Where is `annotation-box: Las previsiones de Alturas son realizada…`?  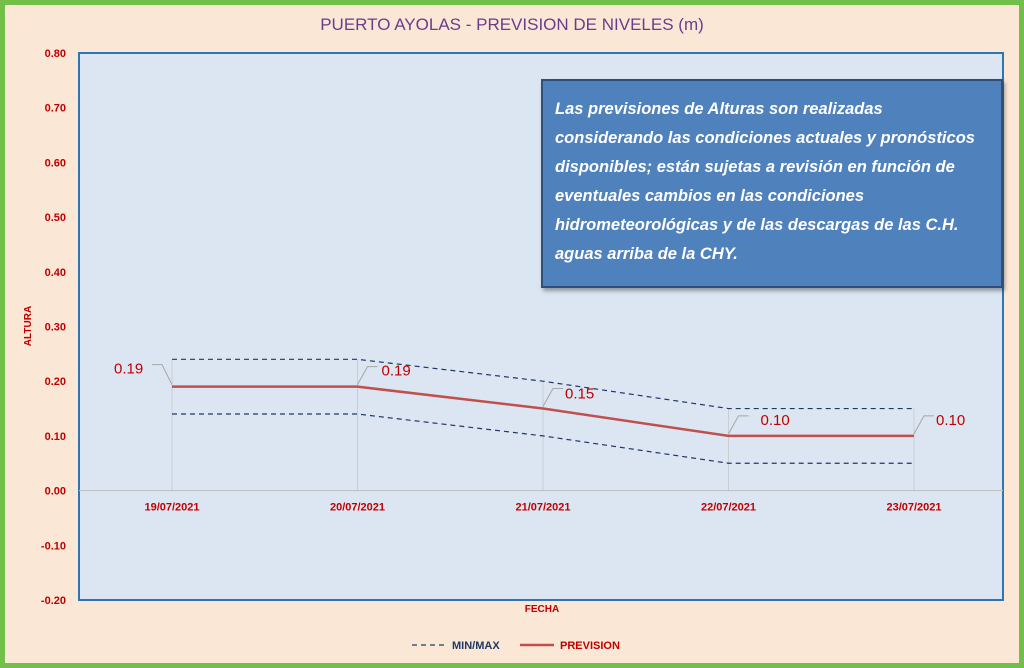
annotation-box: Las previsiones de Alturas son realizada… is located at coordinates (772, 183).